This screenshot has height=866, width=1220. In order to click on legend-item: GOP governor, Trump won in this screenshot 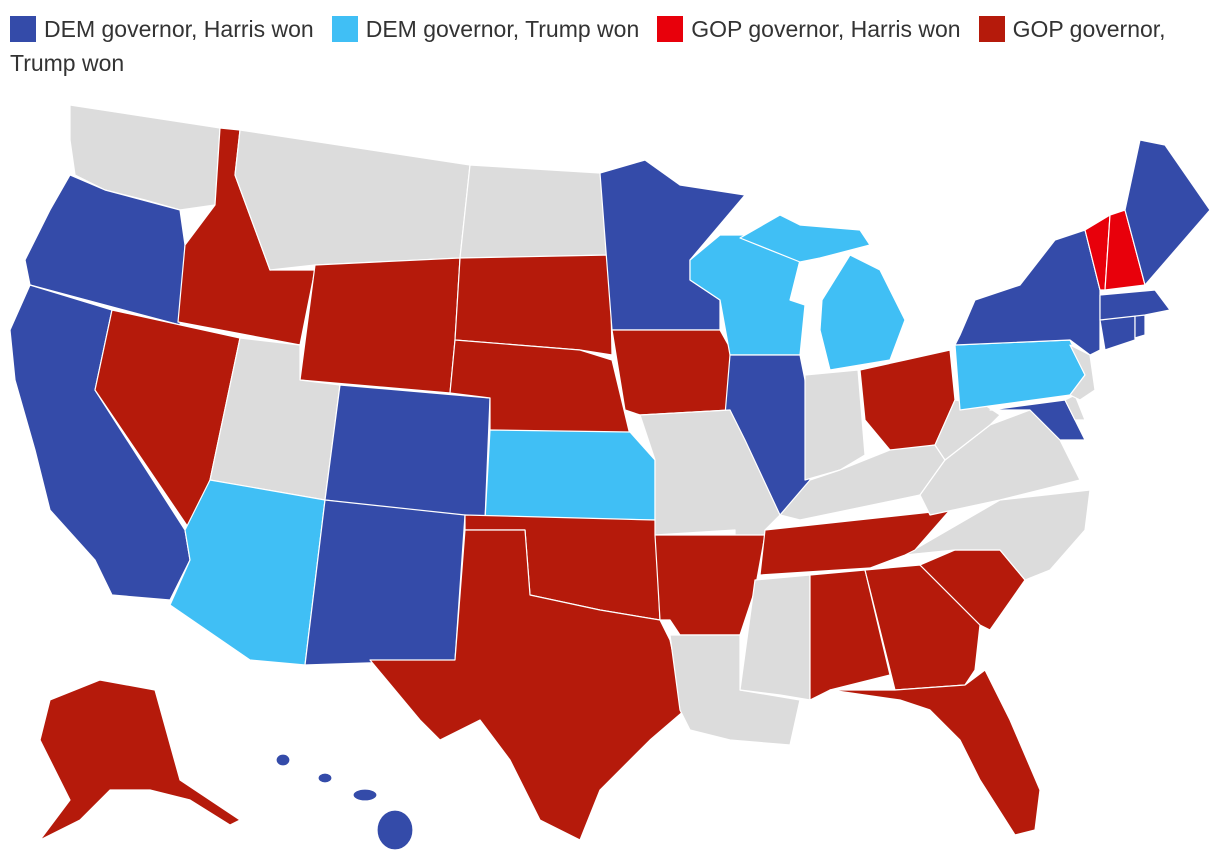, I will do `click(588, 46)`.